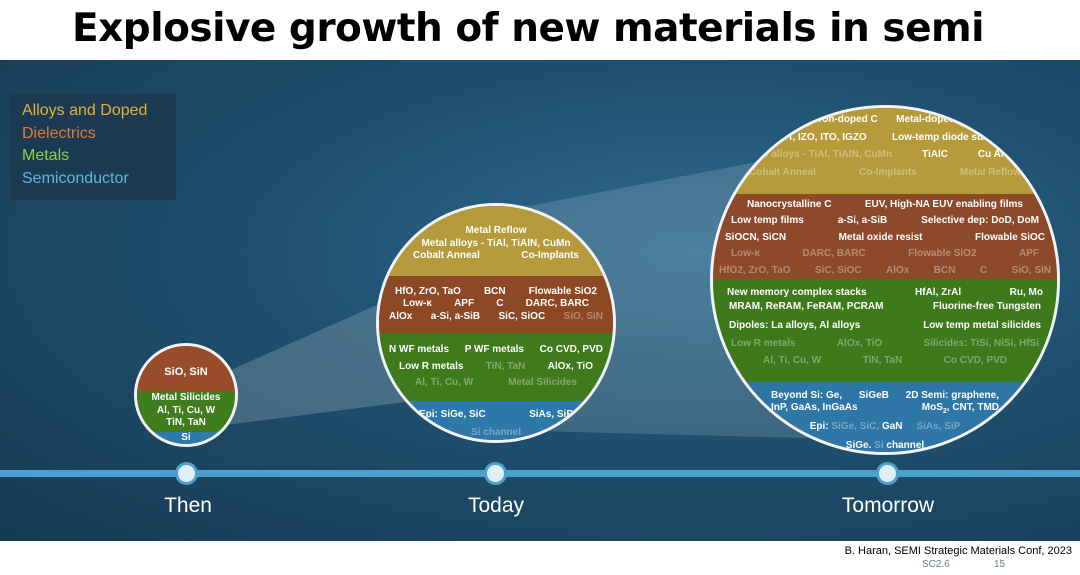  What do you see at coordinates (1026, 292) in the screenshot?
I see `tom-metal-3: Ru, Mo` at bounding box center [1026, 292].